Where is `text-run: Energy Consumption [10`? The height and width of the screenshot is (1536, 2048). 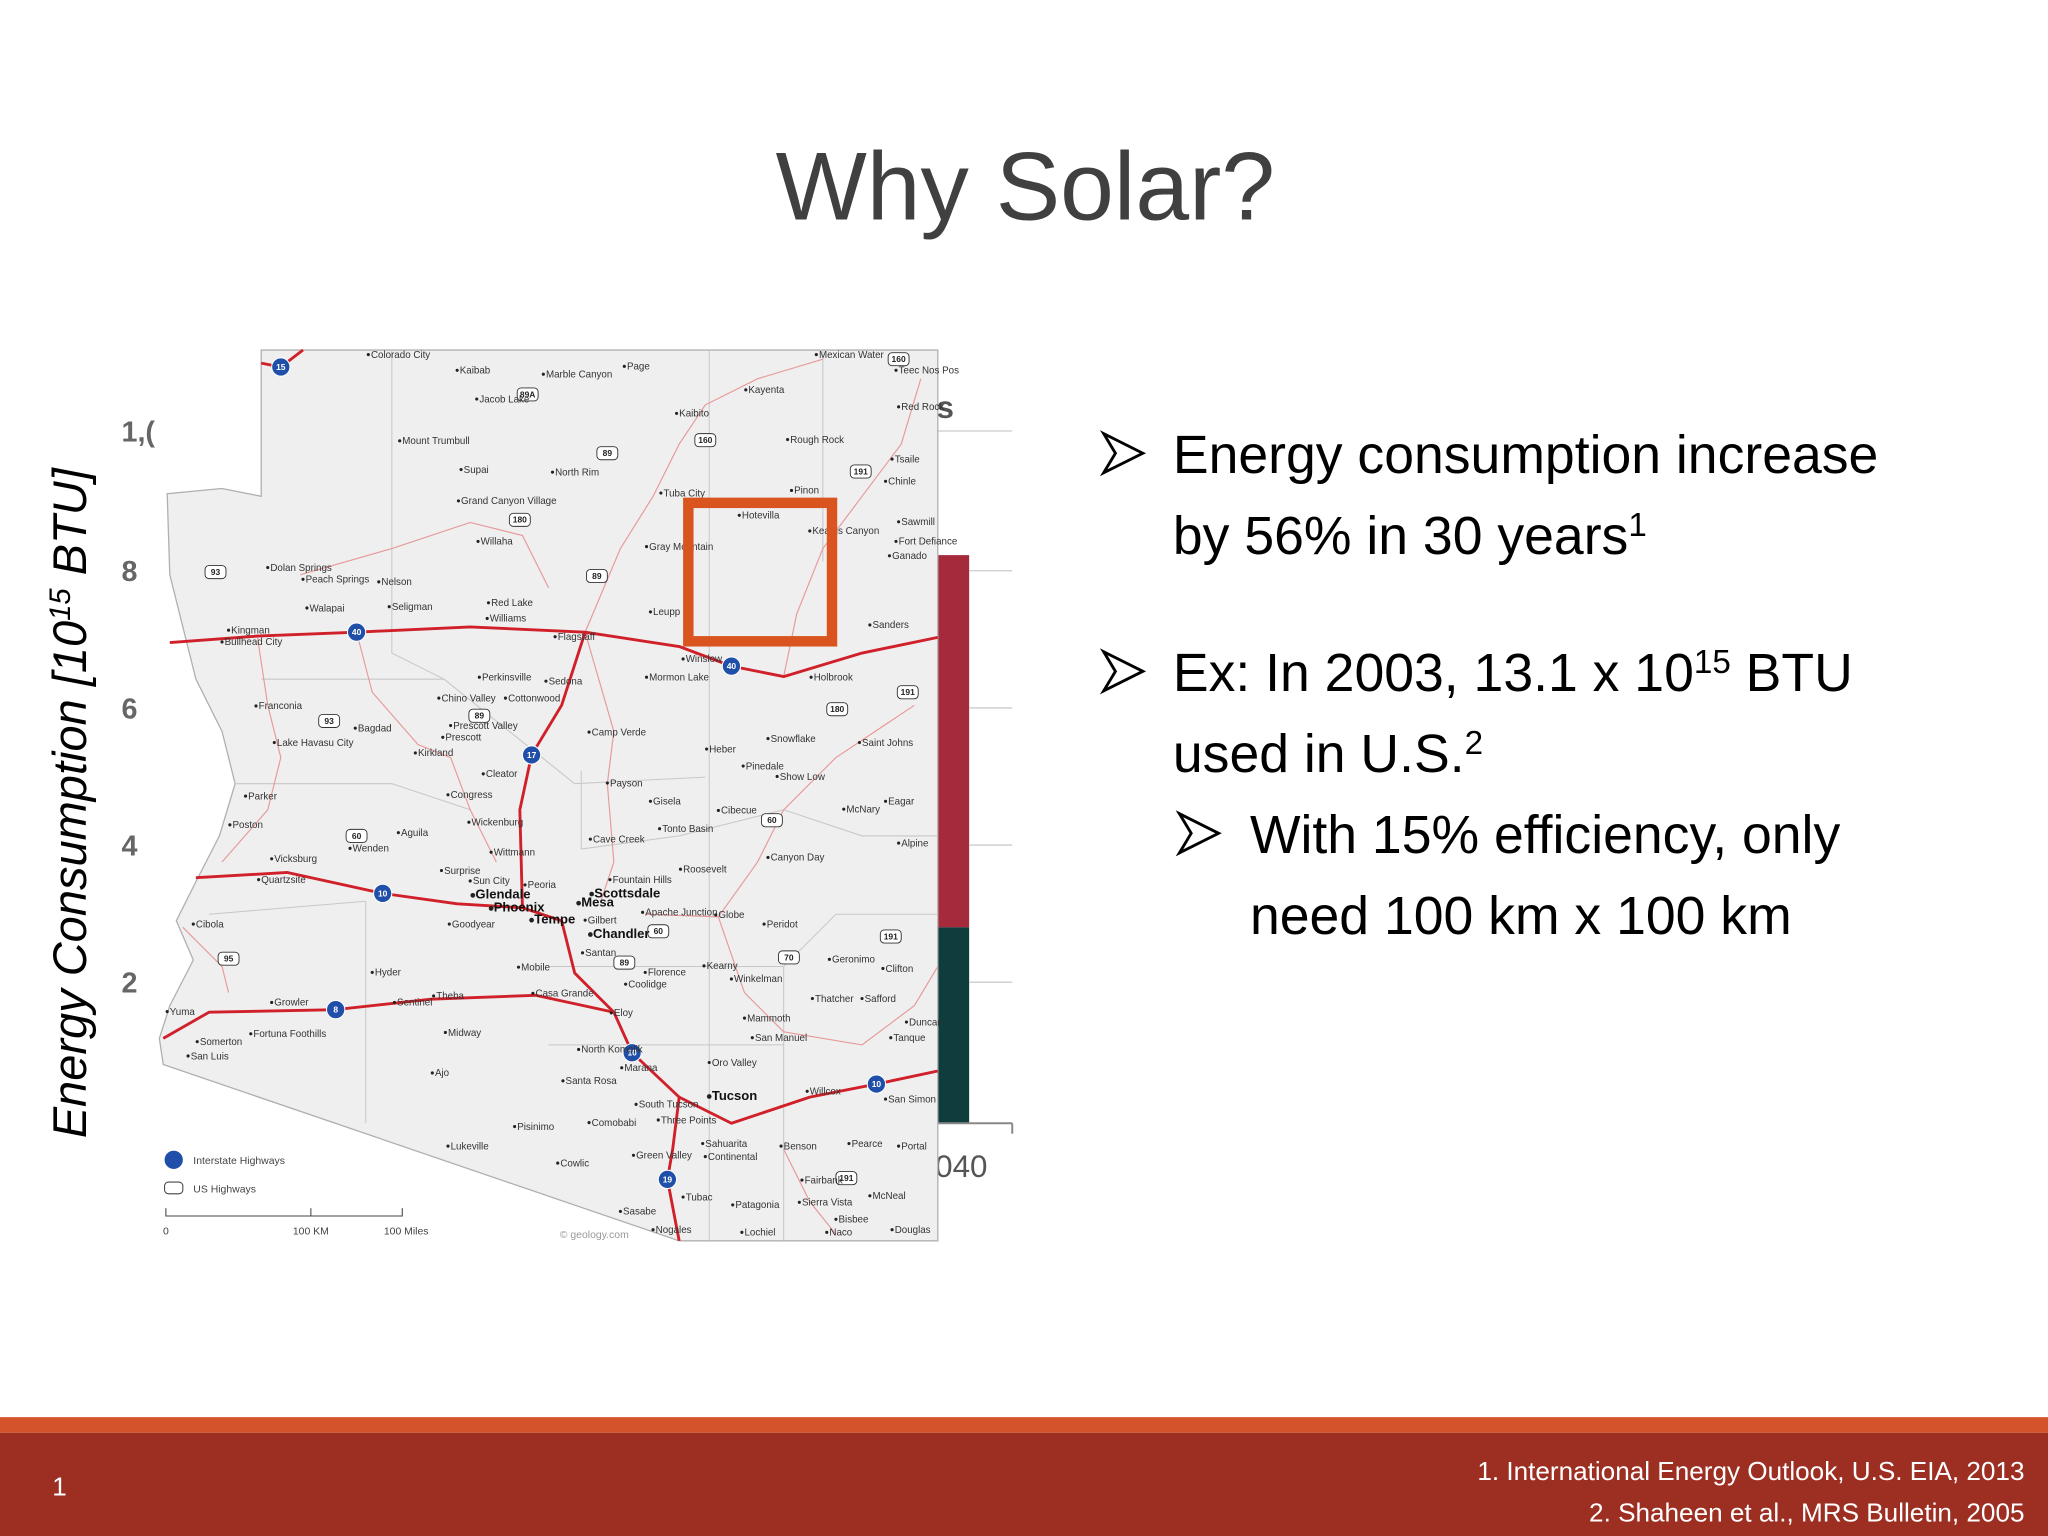 text-run: Energy Consumption [10 is located at coordinates (69, 879).